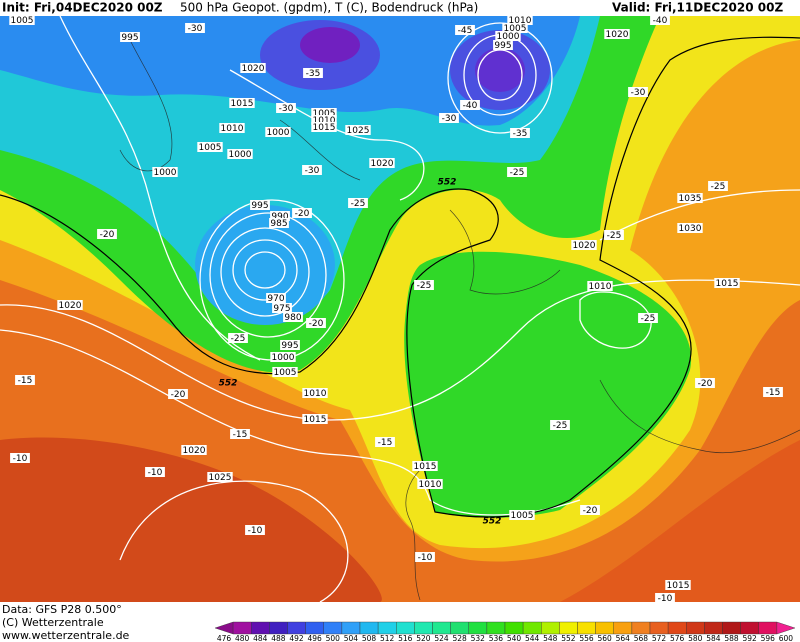 This screenshot has width=800, height=642. I want to click on isobar-label: 1010, so click(520, 21).